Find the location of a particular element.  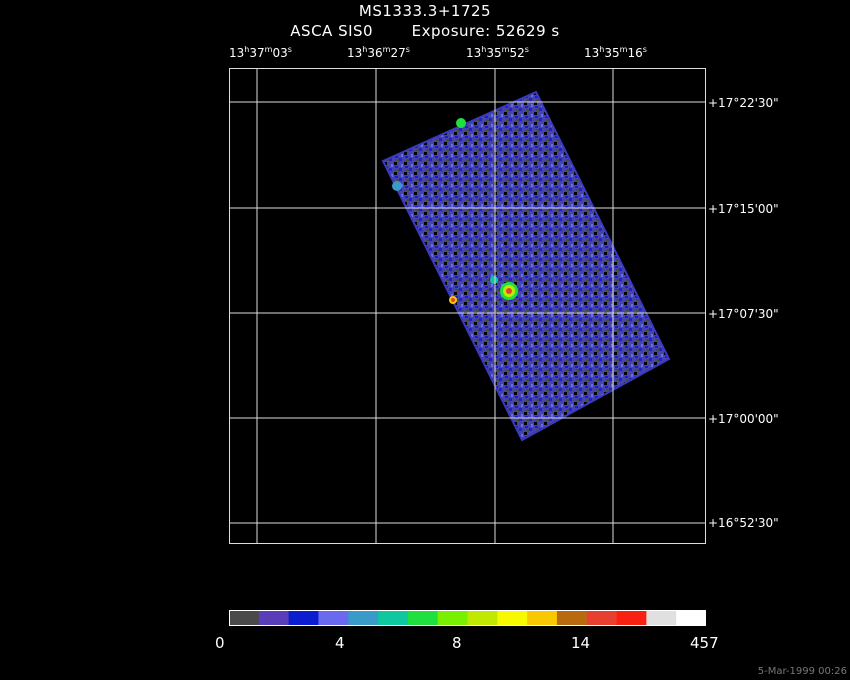

ra-label-4: 13h35m16s is located at coordinates (615, 52).